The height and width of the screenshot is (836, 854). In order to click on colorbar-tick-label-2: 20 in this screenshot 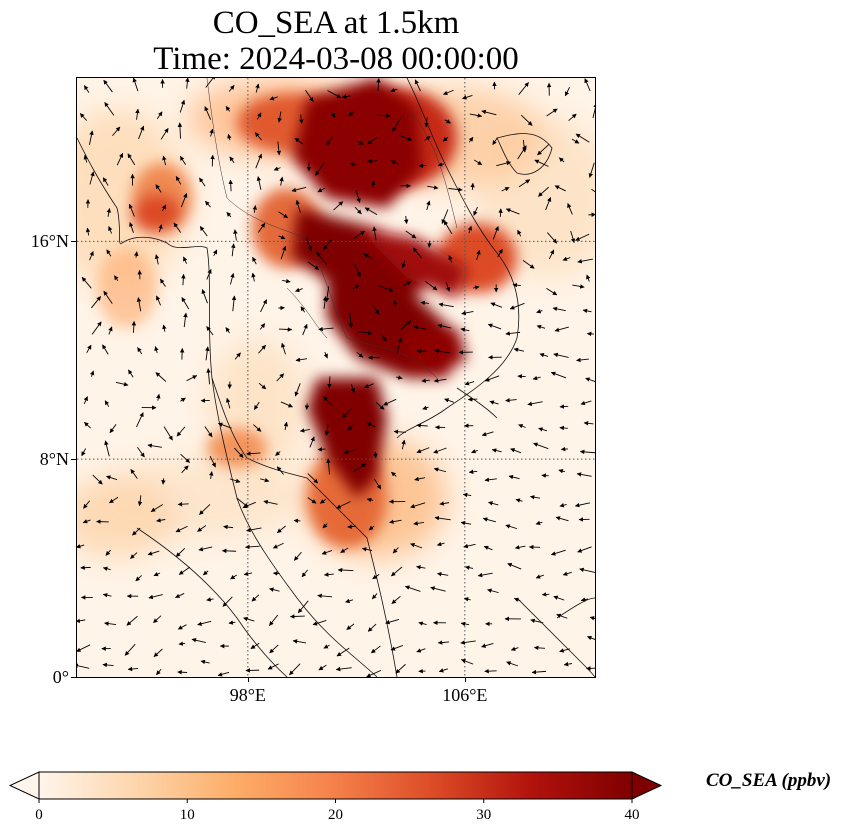, I will do `click(335, 815)`.